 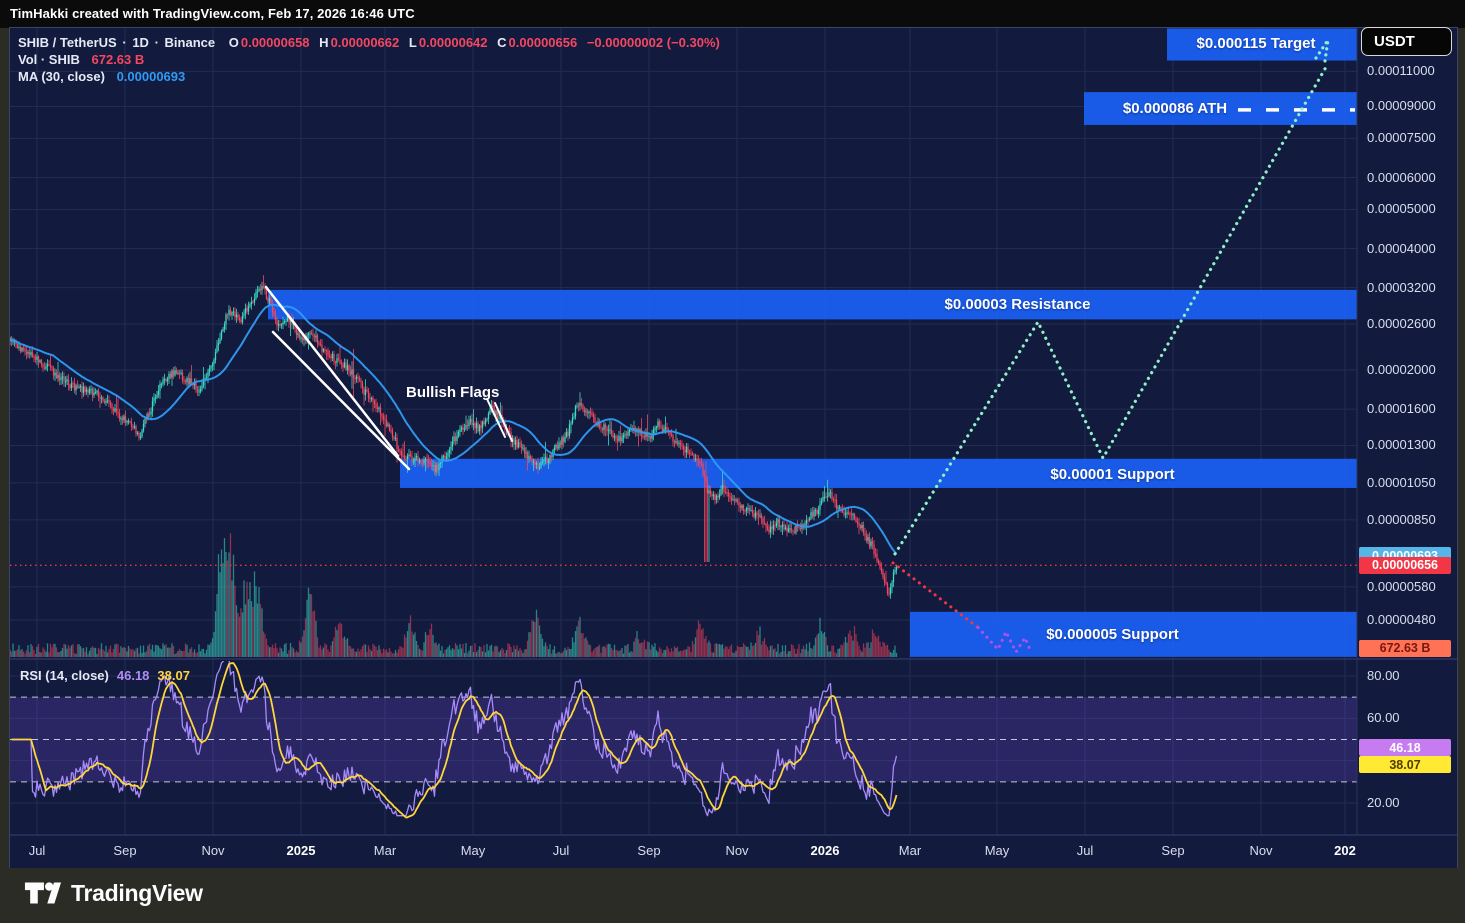 I want to click on zone-support2, so click(x=1133, y=634).